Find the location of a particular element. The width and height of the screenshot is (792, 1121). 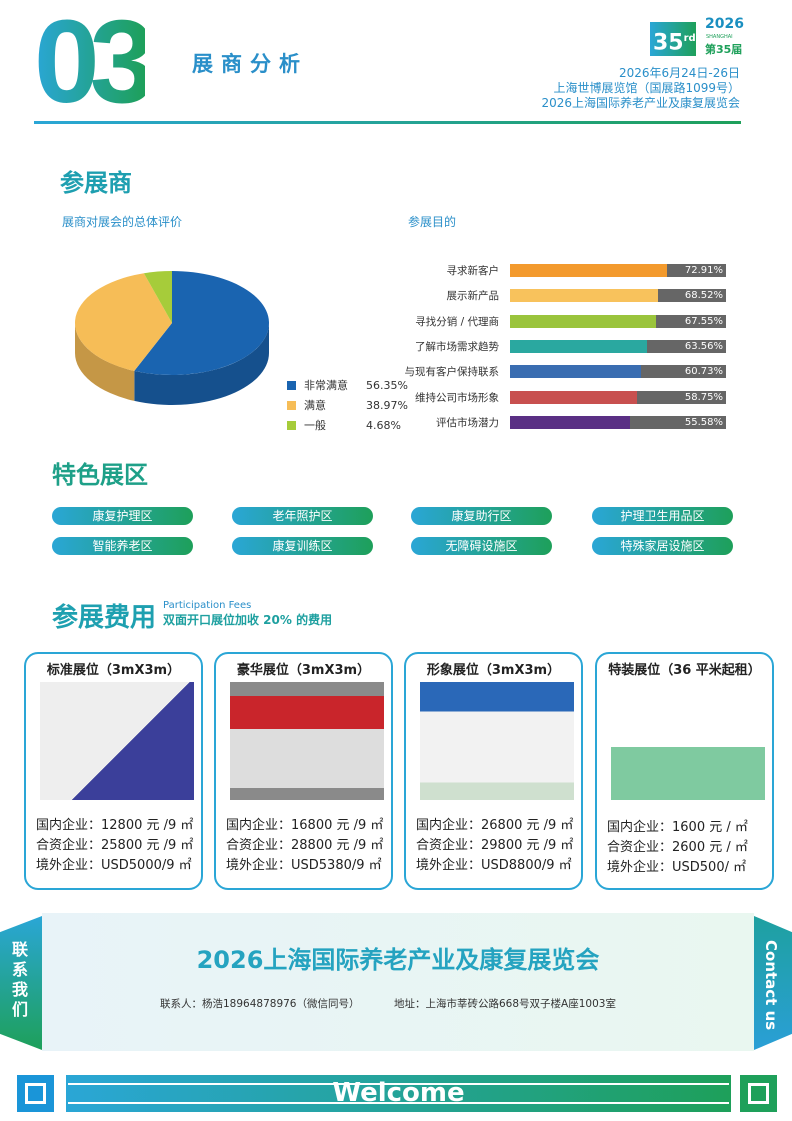

fee-price-line: 境外企业：USD8800/9 ㎡ is located at coordinates (494, 865).